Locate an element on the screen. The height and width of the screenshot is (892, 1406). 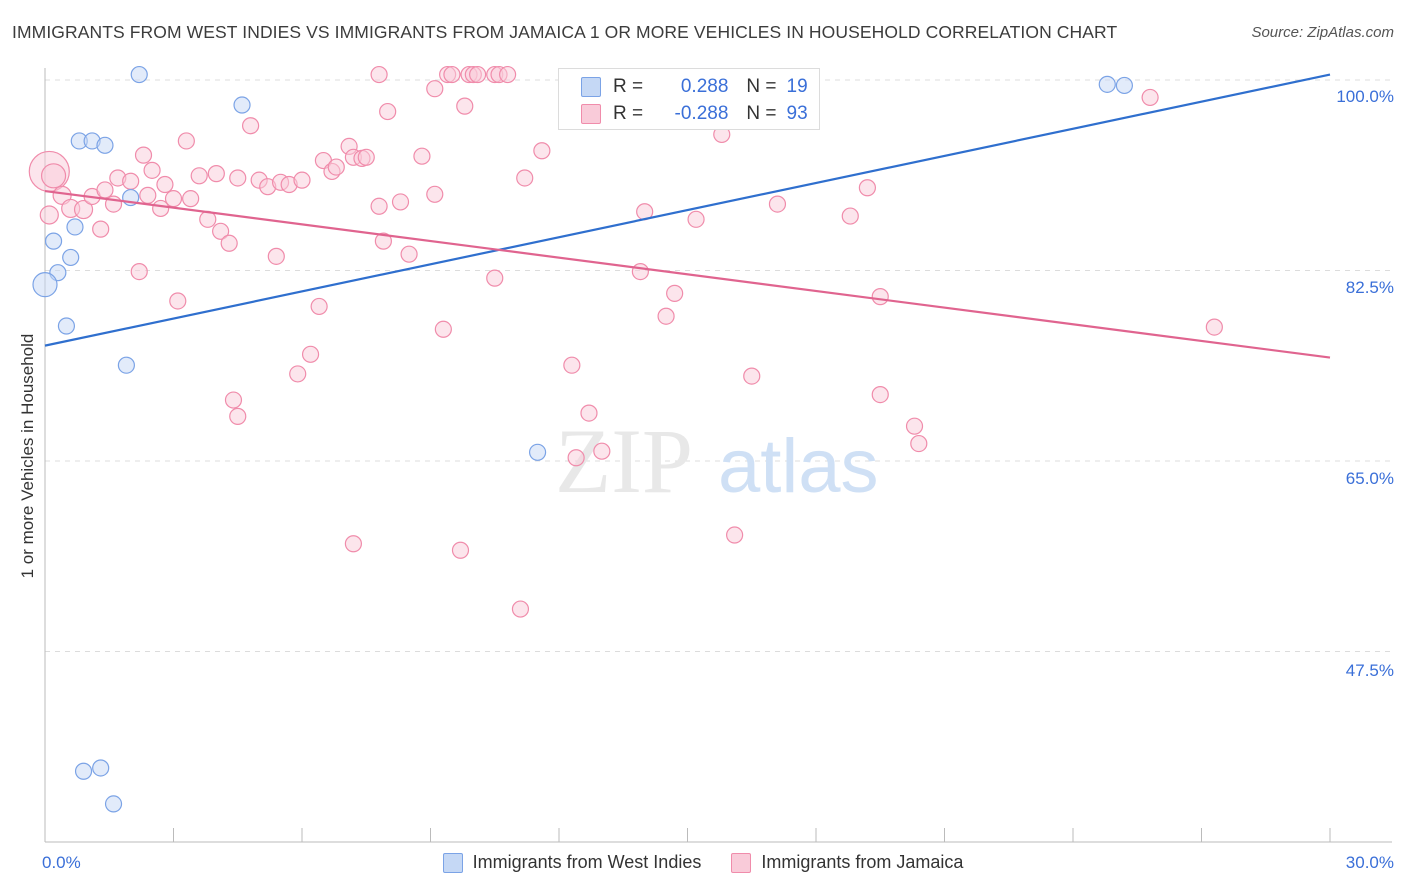
y-tick-label-65: 65.0% is located at coordinates (1369, 478).